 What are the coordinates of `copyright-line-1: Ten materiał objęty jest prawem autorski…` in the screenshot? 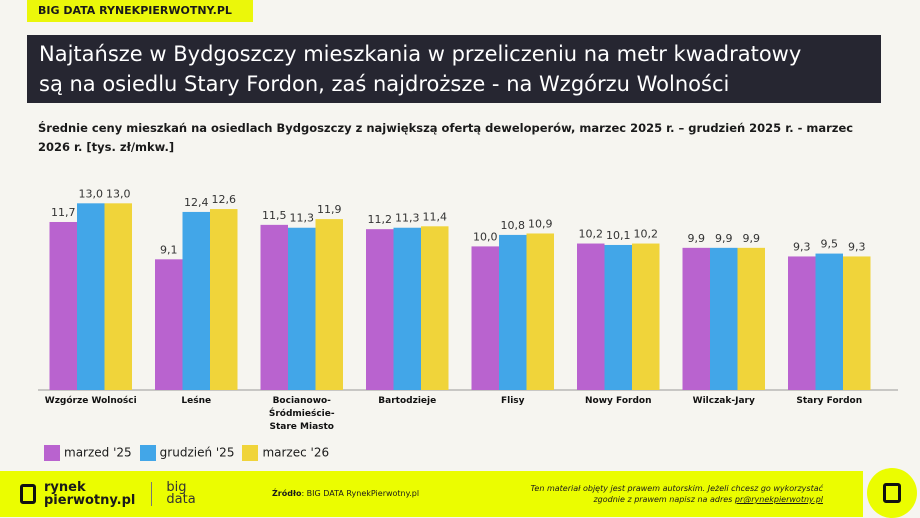 It's located at (676, 488).